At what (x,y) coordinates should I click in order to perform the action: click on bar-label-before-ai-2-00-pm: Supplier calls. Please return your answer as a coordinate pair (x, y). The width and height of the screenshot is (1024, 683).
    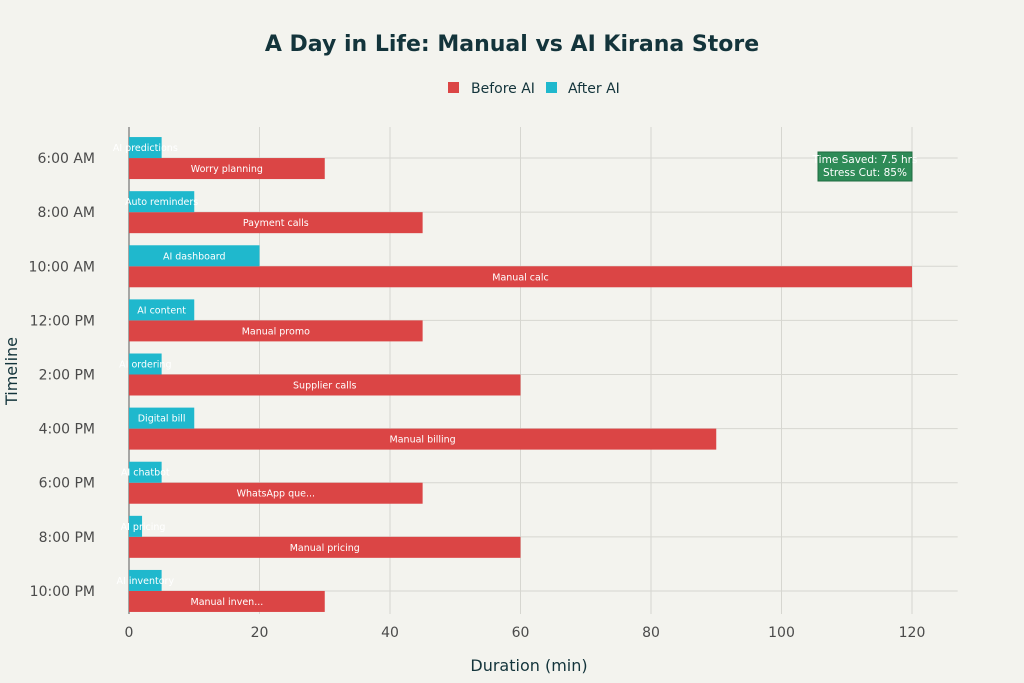
    Looking at the image, I should click on (324, 386).